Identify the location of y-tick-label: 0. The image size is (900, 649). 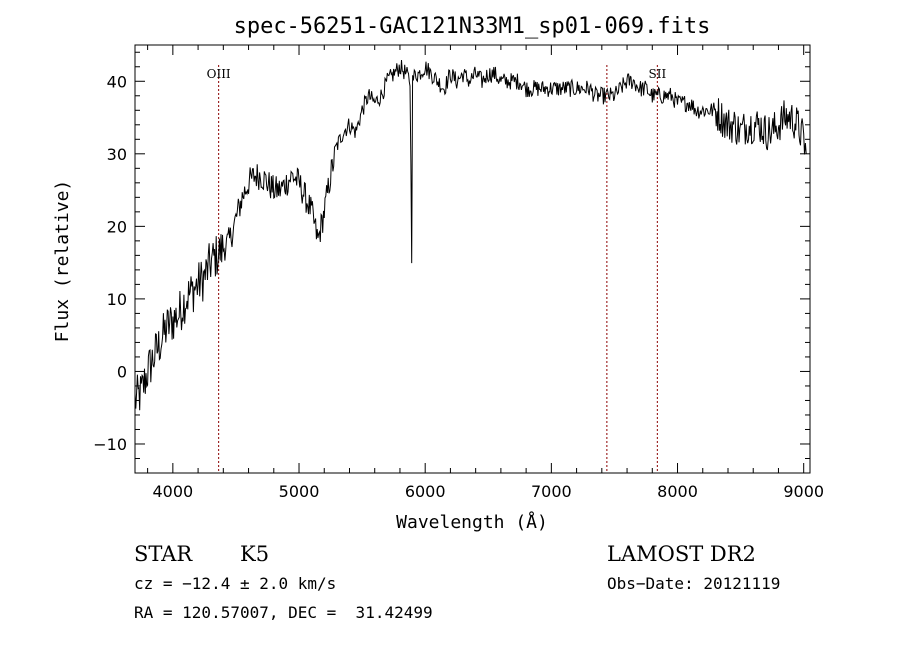
(122, 371).